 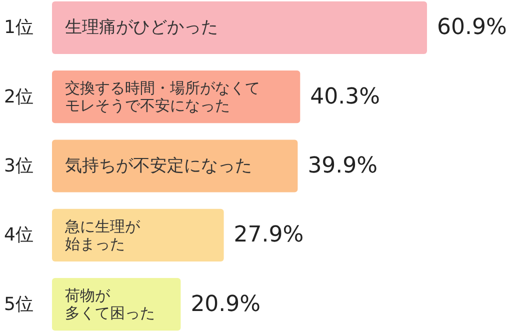 What do you see at coordinates (95, 243) in the screenshot?
I see `annotation: 始まった` at bounding box center [95, 243].